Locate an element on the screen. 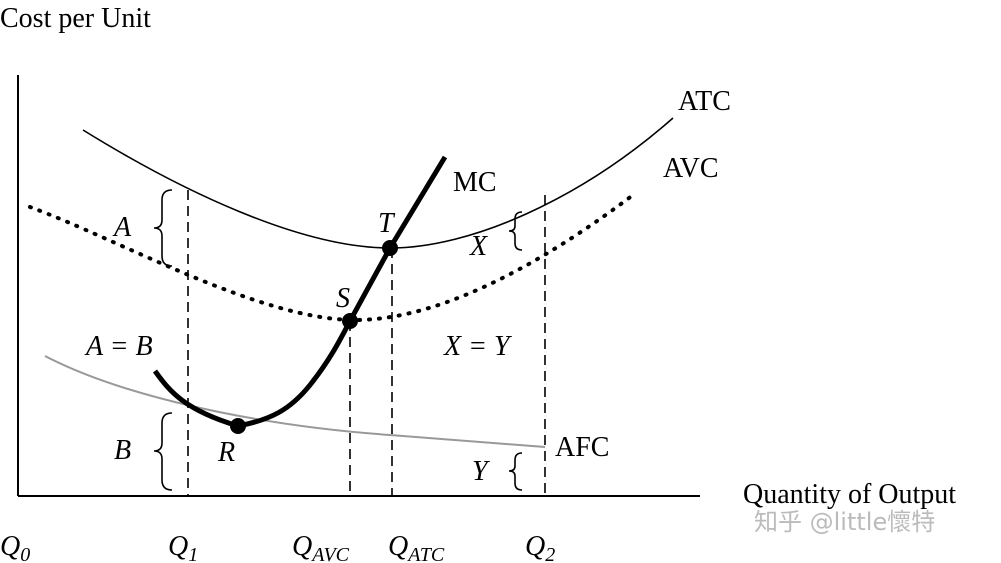 Image resolution: width=1001 pixels, height=563 pixels. atc-label: ATC is located at coordinates (704, 101).